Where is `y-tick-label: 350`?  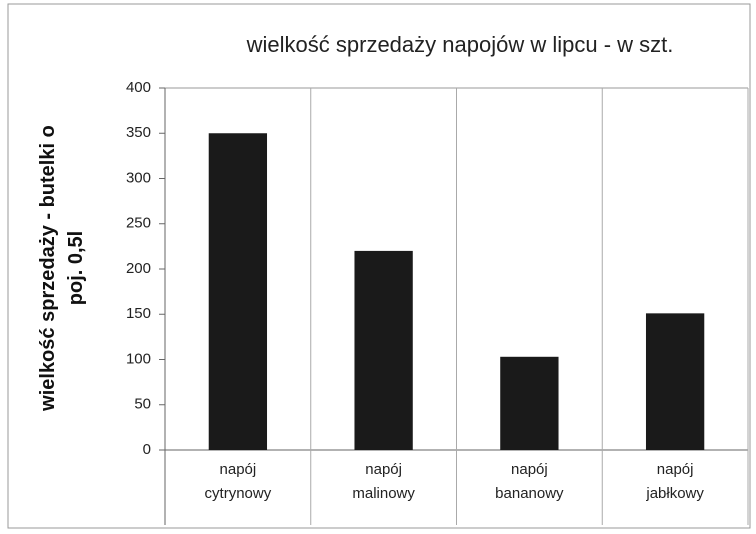
y-tick-label: 350 is located at coordinates (138, 132).